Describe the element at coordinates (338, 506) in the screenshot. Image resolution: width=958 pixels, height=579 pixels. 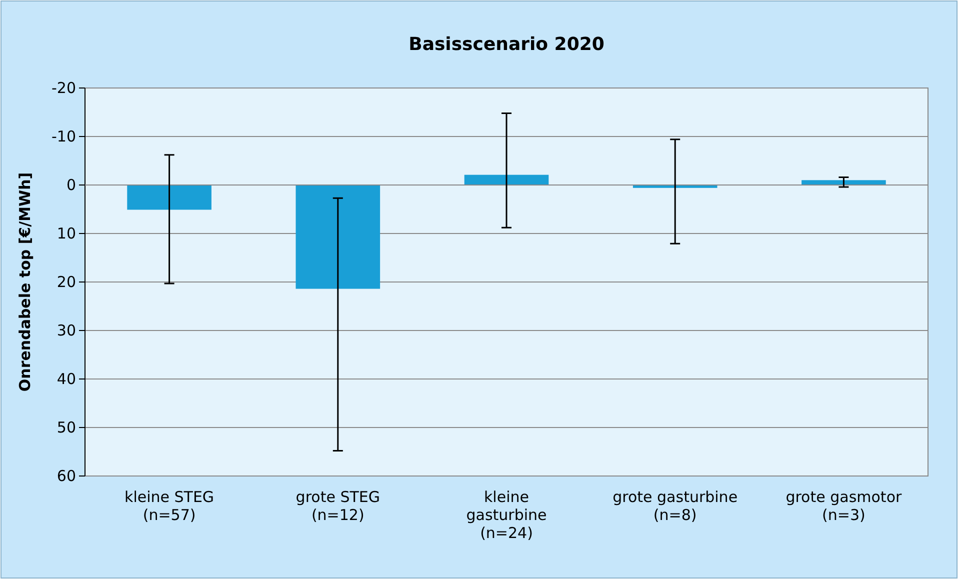
I see `x-tick-label: grote STEG (n=12)` at that location.